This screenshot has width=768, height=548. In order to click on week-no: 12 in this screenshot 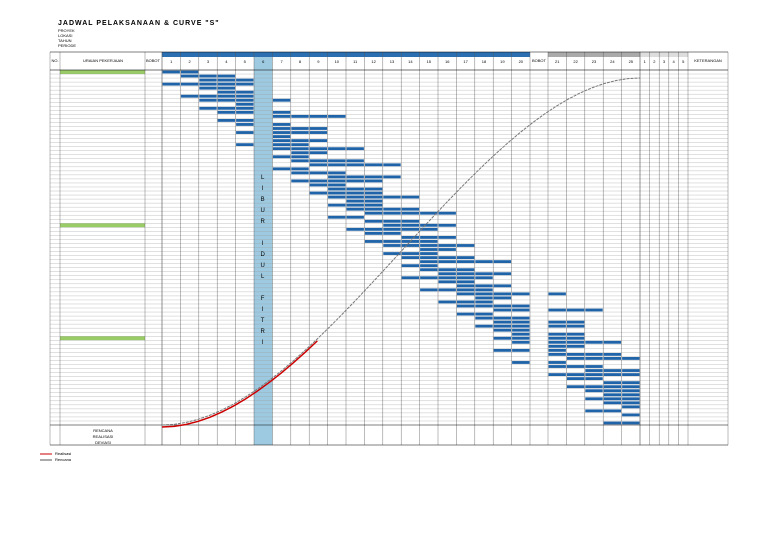, I will do `click(373, 61)`.